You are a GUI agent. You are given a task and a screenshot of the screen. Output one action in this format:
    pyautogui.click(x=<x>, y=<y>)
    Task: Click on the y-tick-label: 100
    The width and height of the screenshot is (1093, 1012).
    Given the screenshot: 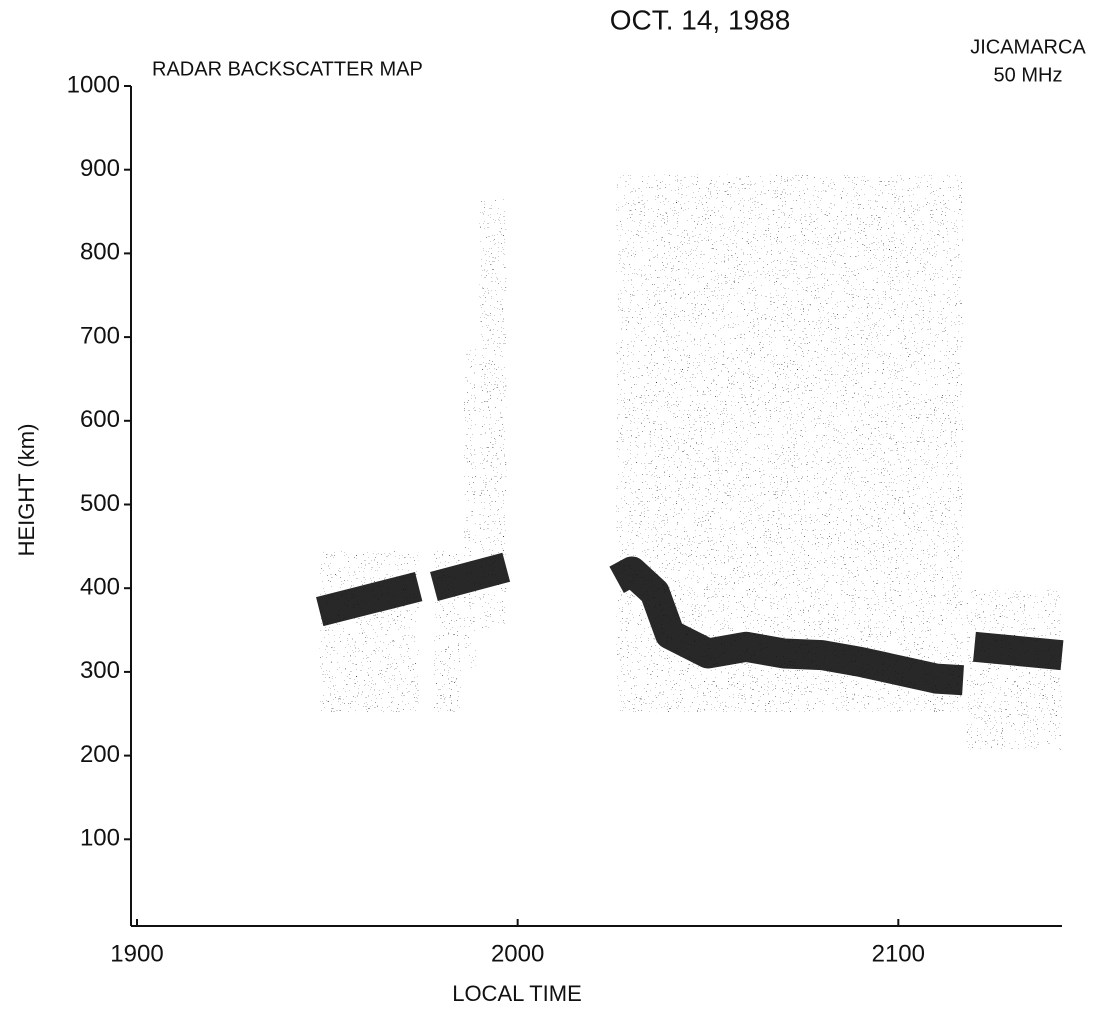 What is the action you would take?
    pyautogui.click(x=100, y=838)
    